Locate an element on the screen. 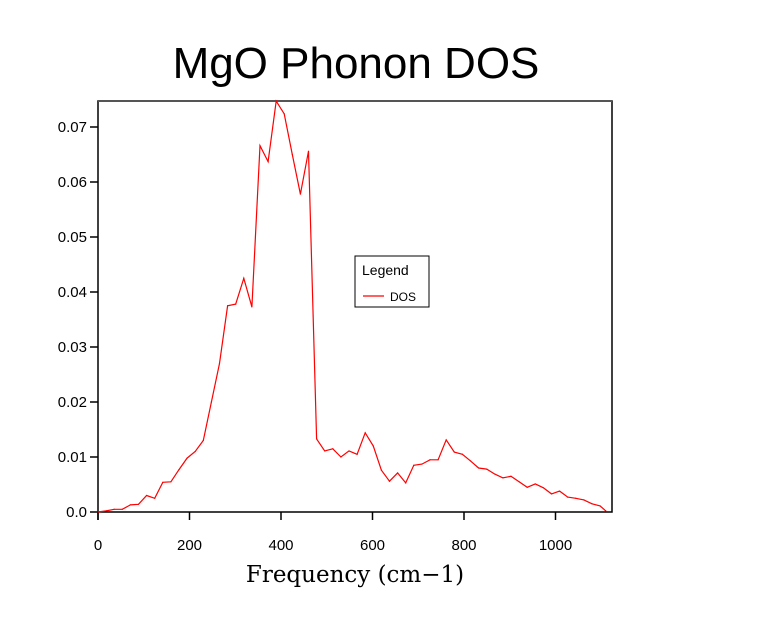 This screenshot has height=619, width=765. x-tick-label: 200 is located at coordinates (189, 545).